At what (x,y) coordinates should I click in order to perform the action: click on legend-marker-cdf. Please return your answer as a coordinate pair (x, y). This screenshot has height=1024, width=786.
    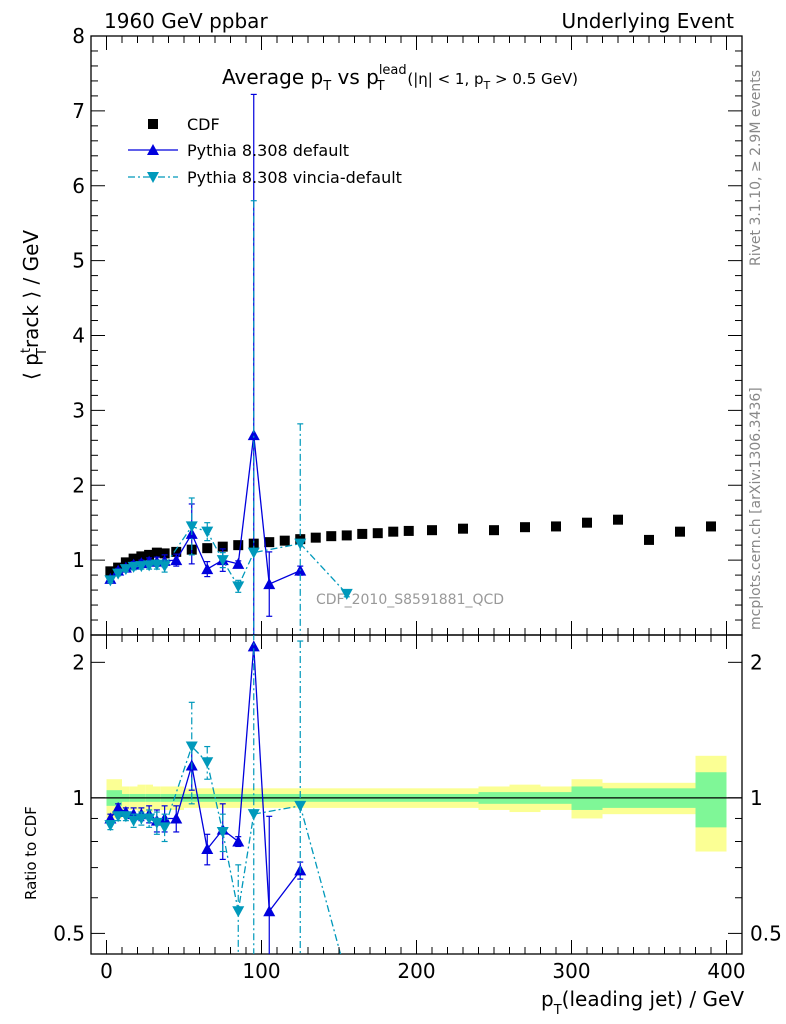
    Looking at the image, I should click on (153, 124).